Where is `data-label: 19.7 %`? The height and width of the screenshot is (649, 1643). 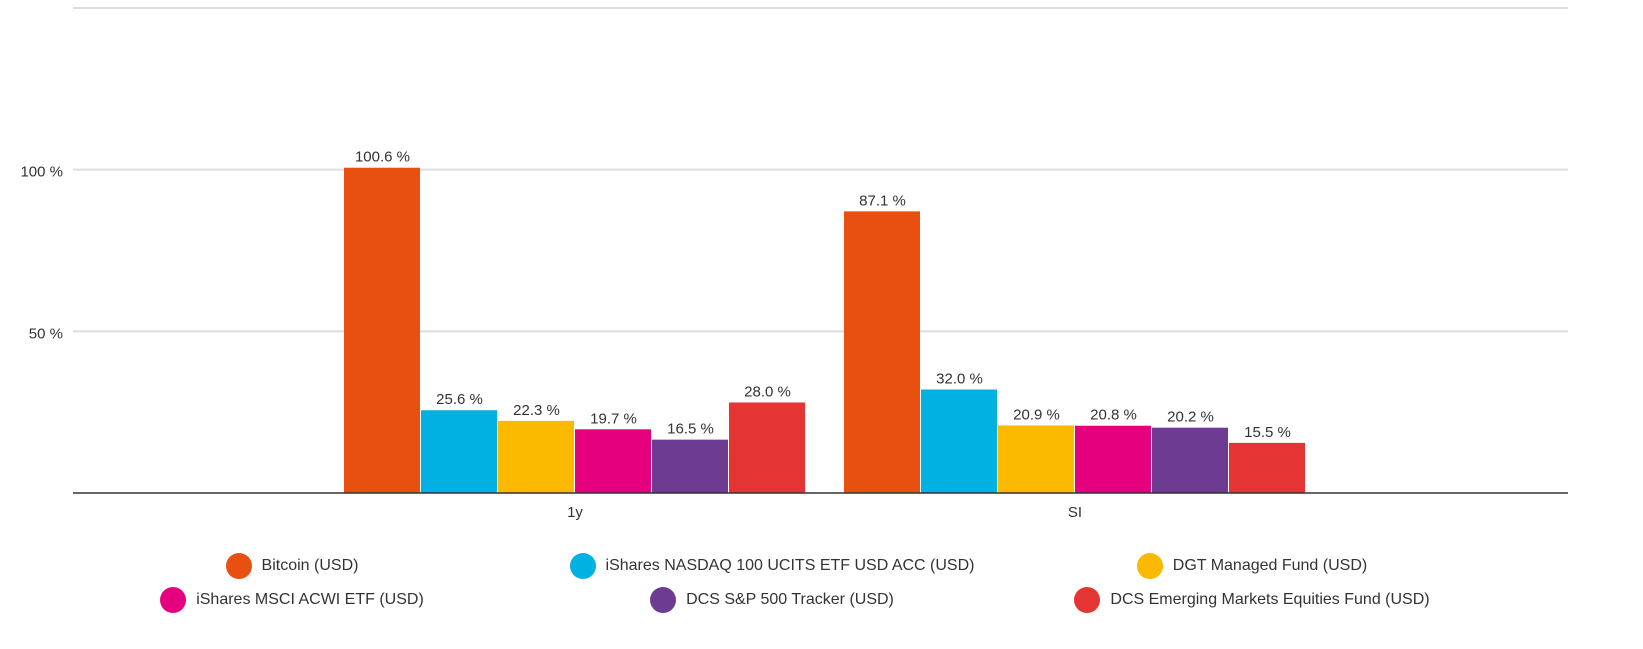
data-label: 19.7 % is located at coordinates (613, 418).